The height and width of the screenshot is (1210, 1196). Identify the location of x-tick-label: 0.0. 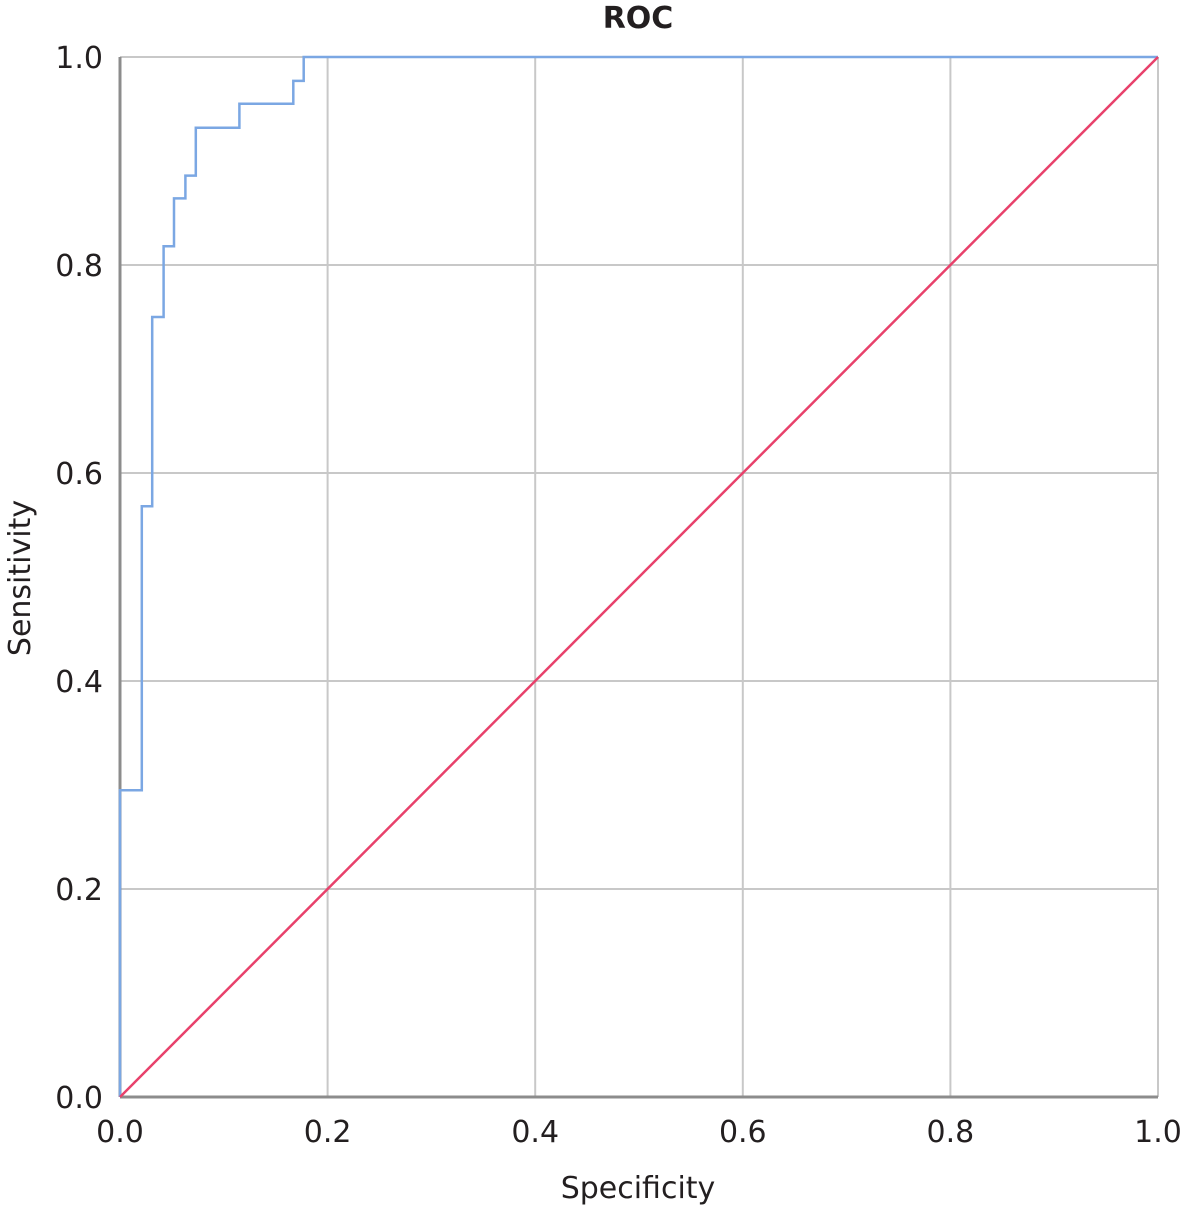
(120, 1132).